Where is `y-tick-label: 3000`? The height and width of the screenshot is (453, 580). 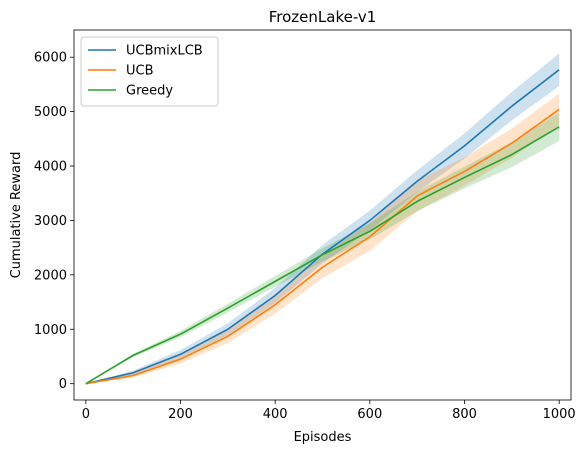
y-tick-label: 3000 is located at coordinates (50, 221).